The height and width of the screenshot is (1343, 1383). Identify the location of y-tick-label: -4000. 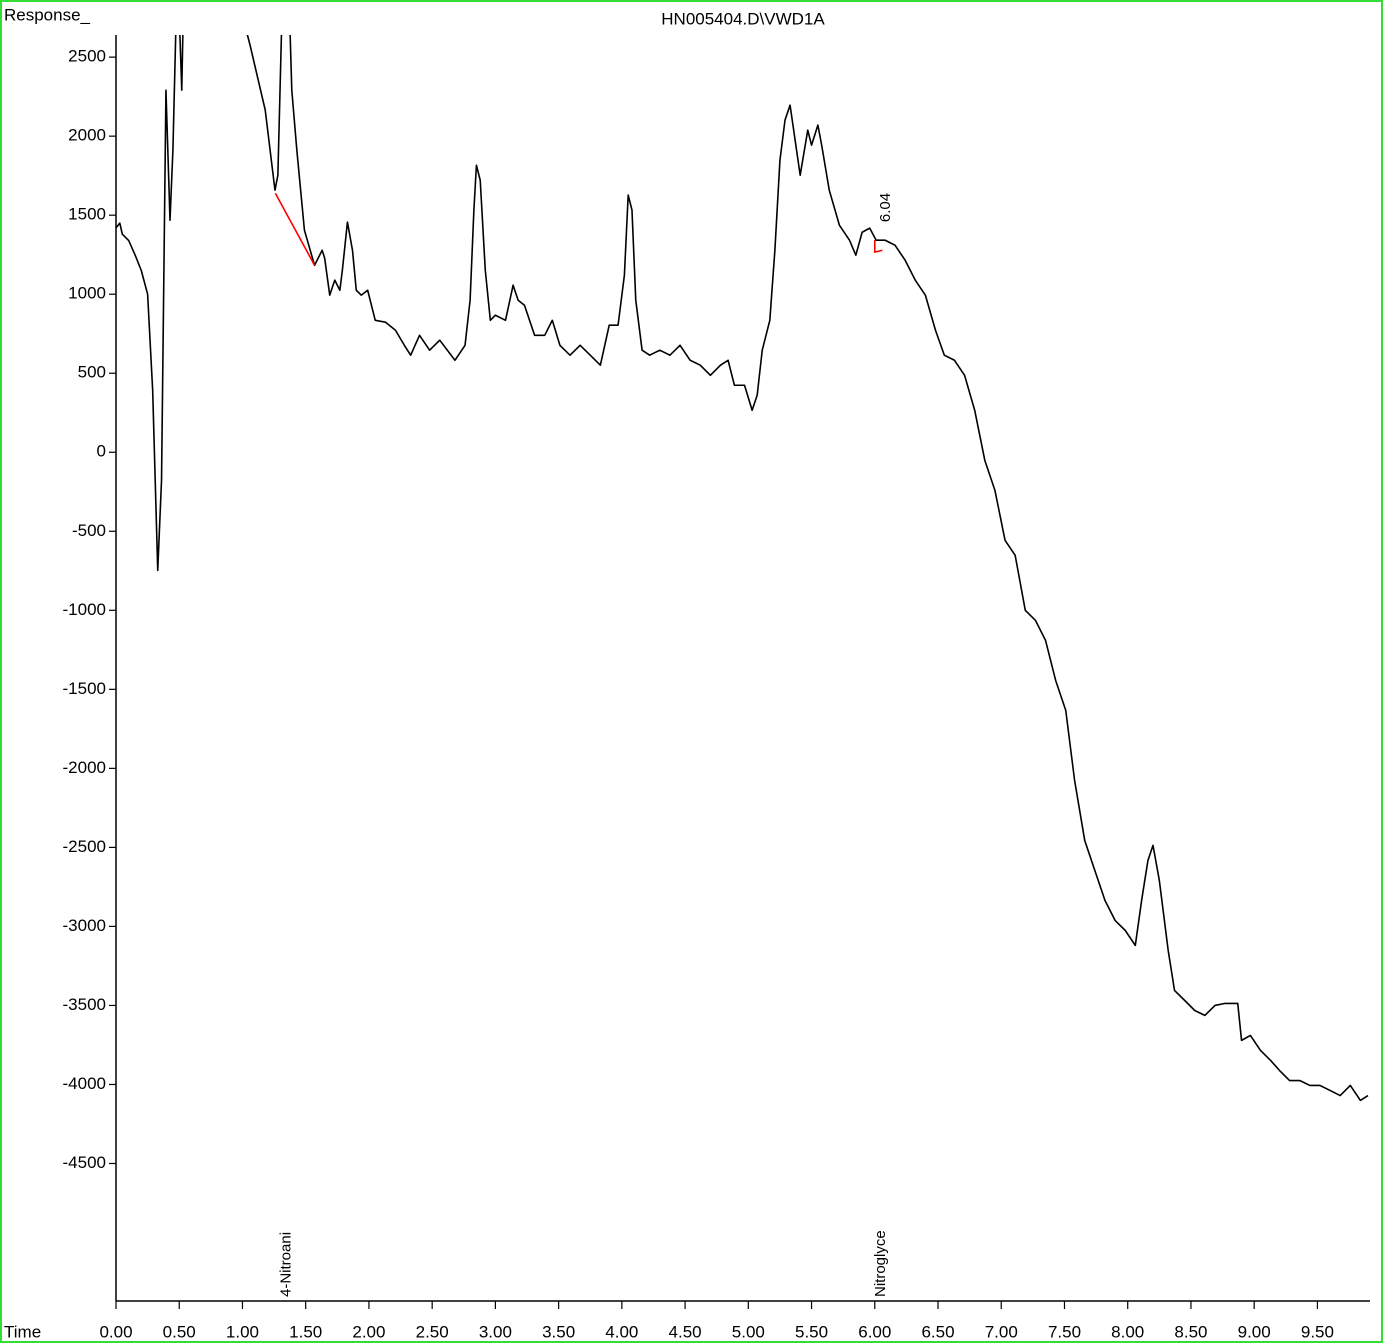
(84, 1083).